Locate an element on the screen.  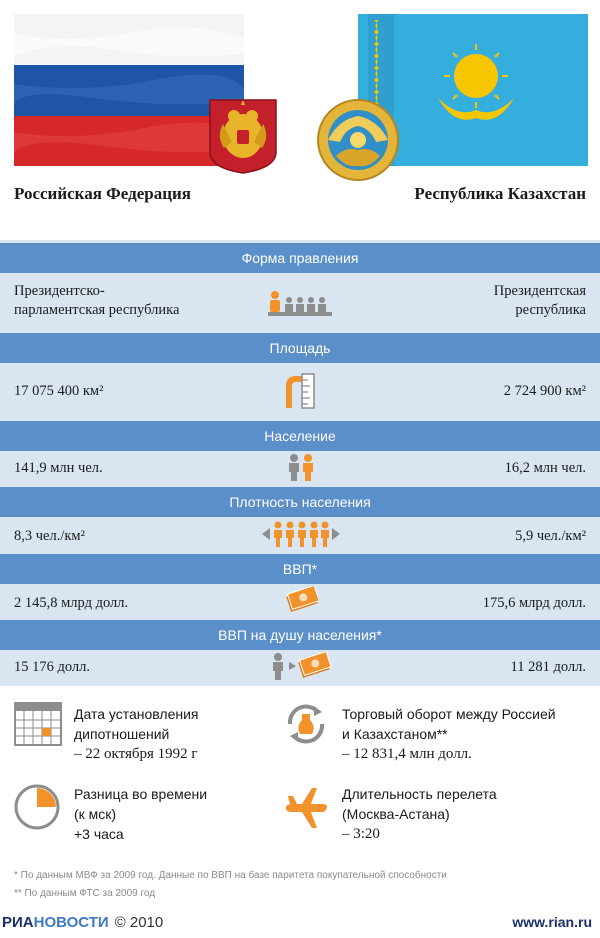
ria-novosti-logo: РИАНОВОСТИ © 2010 is located at coordinates (83, 922).